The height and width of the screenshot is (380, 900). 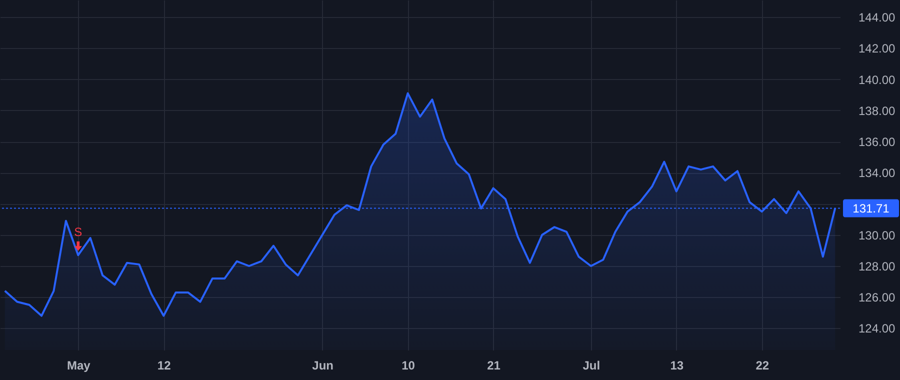 I want to click on y-tick-label: 126.00, so click(x=877, y=297).